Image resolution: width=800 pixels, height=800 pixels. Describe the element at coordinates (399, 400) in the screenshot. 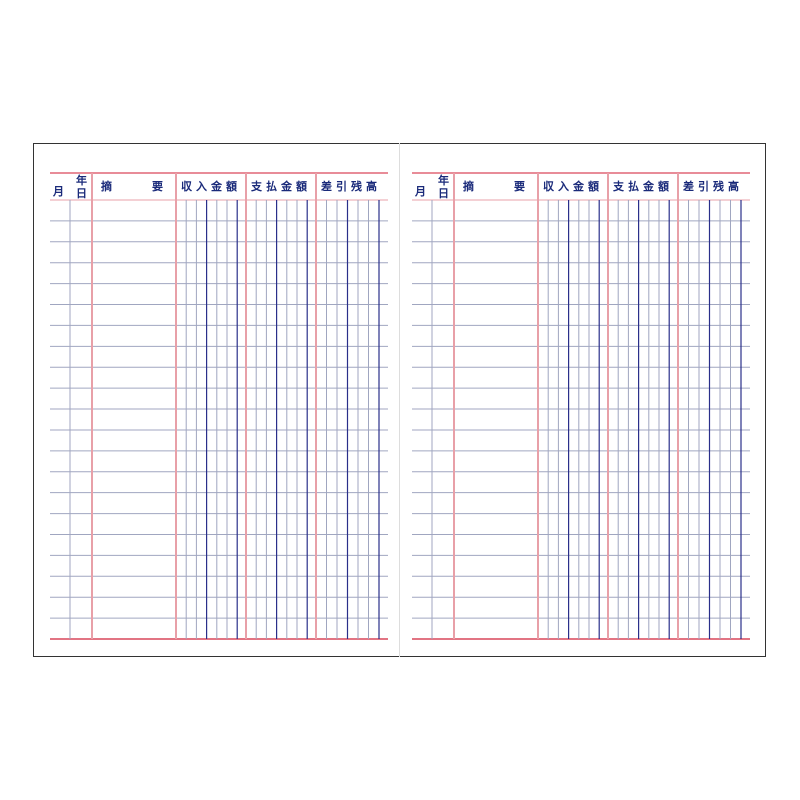

I see `page-fold` at that location.